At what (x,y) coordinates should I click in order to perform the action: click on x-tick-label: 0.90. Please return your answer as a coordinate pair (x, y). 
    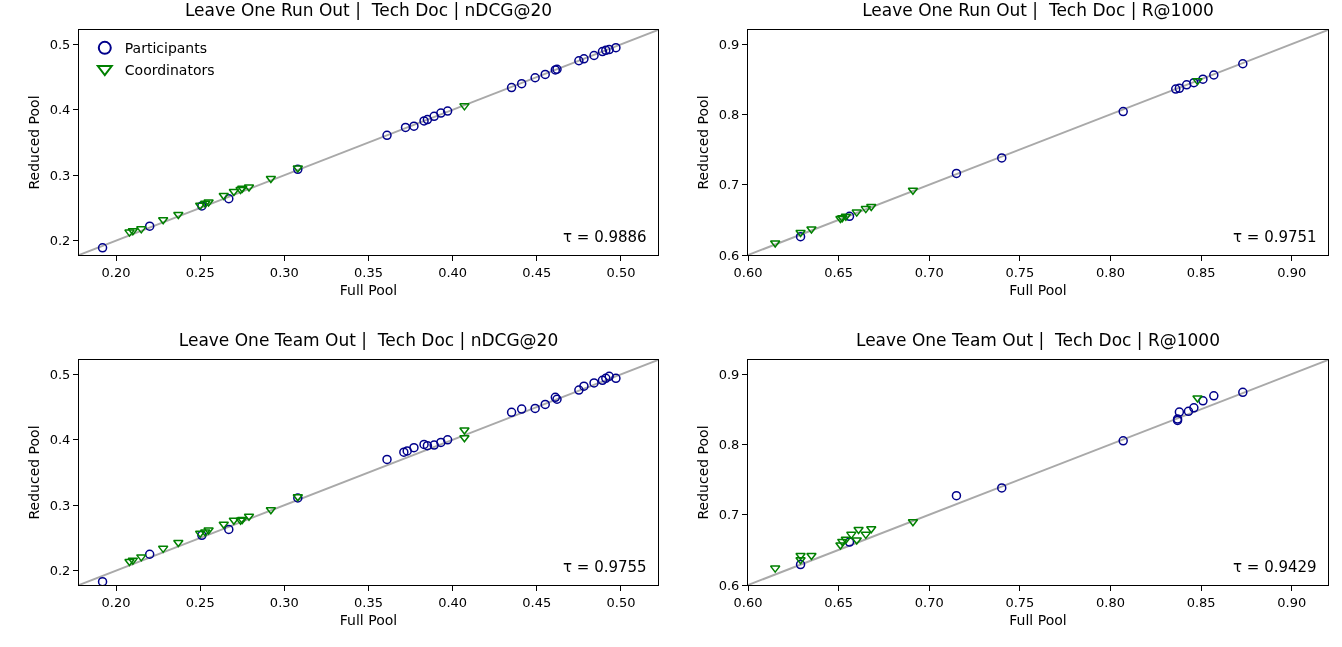
    Looking at the image, I should click on (1292, 272).